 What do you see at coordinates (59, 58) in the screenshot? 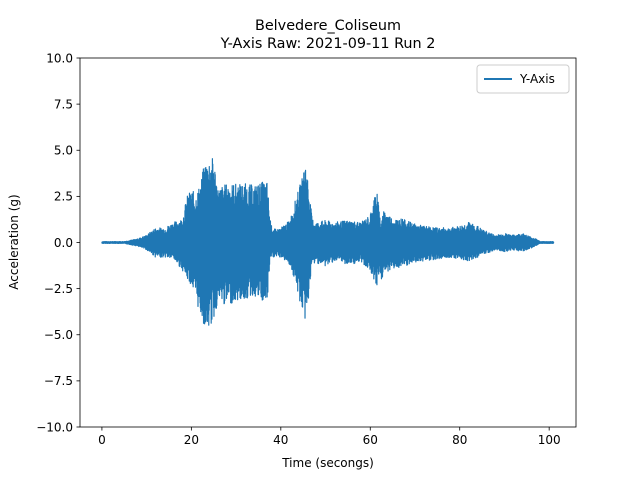
I see `y-tick-label: 10.0` at bounding box center [59, 58].